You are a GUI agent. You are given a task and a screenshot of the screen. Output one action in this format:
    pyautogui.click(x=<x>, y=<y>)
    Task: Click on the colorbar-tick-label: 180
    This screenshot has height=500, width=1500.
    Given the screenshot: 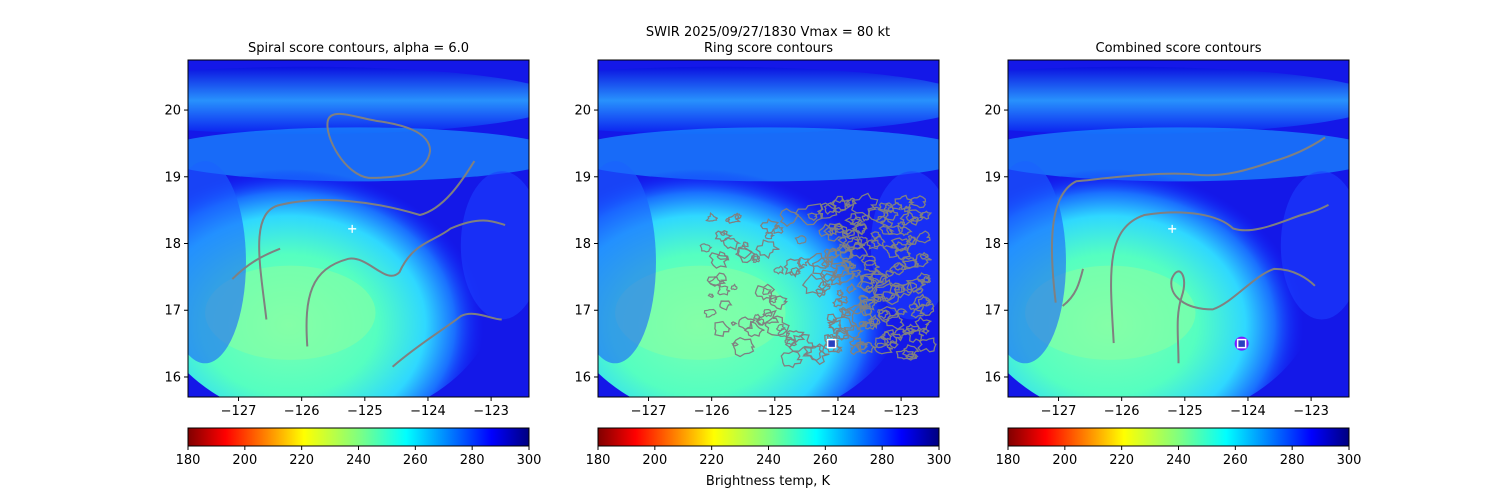 What is the action you would take?
    pyautogui.click(x=188, y=460)
    